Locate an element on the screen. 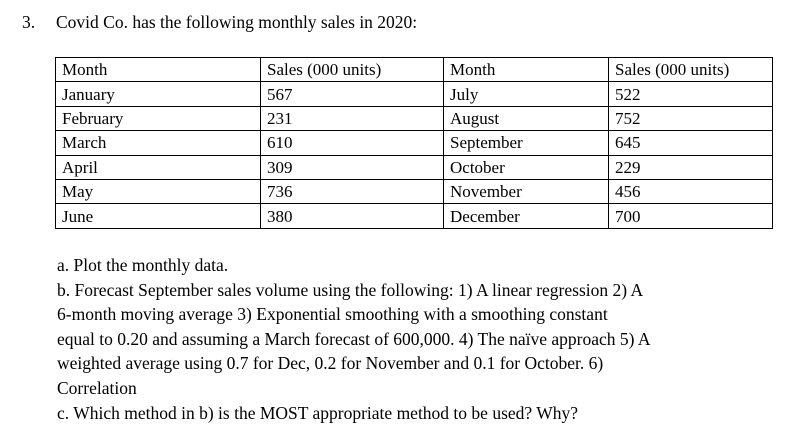 Image resolution: width=798 pixels, height=435 pixels. sales-cell: 645 is located at coordinates (690, 143).